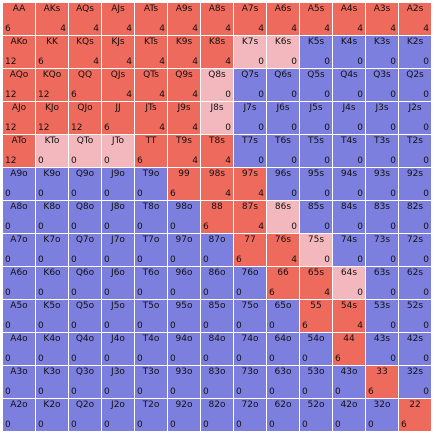 This screenshot has width=436, height=438. What do you see at coordinates (118, 283) in the screenshot?
I see `hand-cell-j6o: J6o 0` at bounding box center [118, 283].